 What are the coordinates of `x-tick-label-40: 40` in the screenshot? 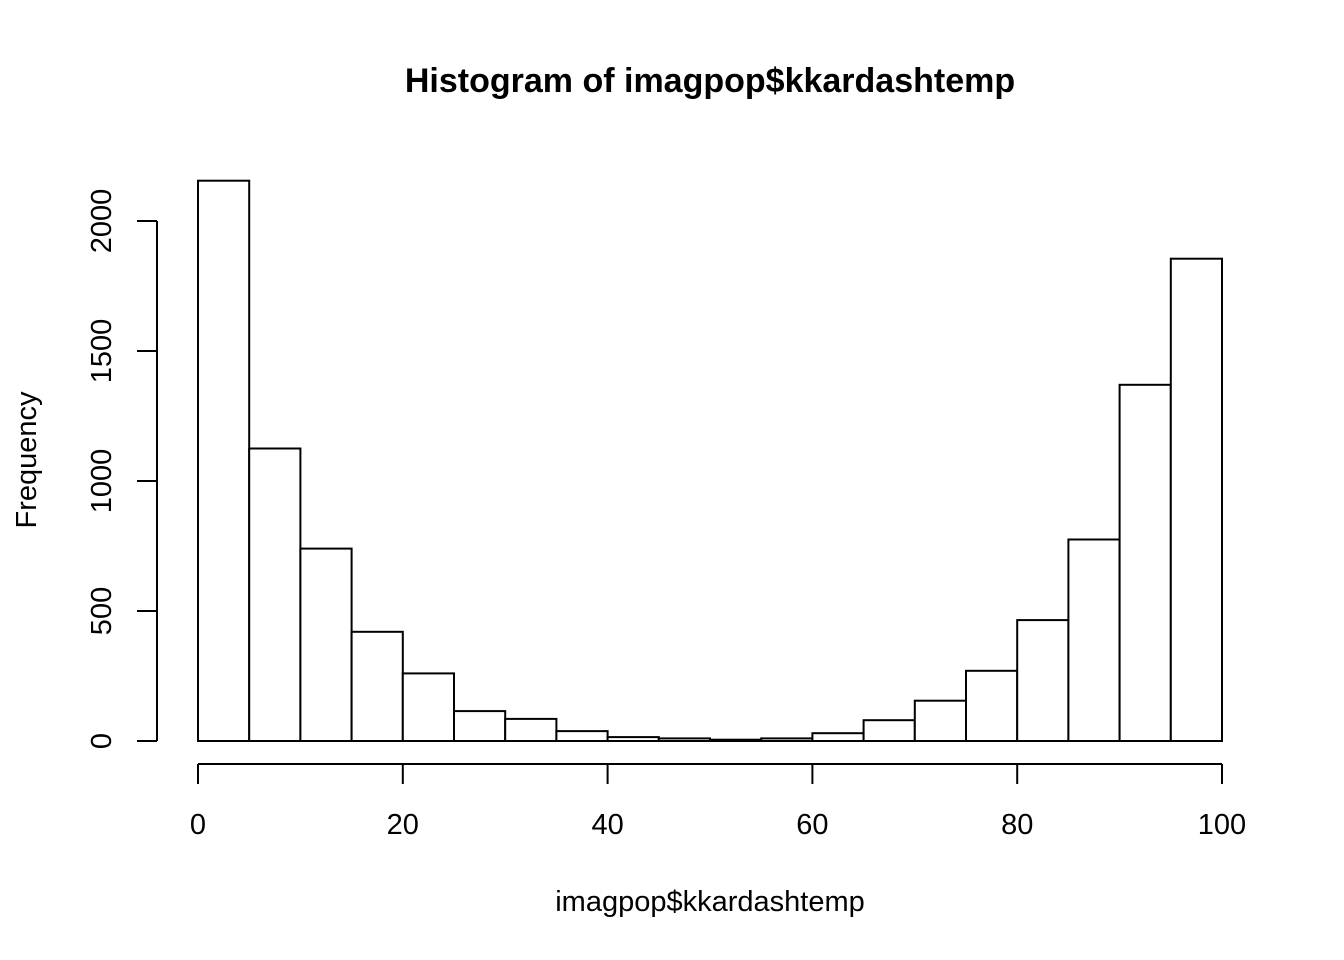 It's located at (607, 825).